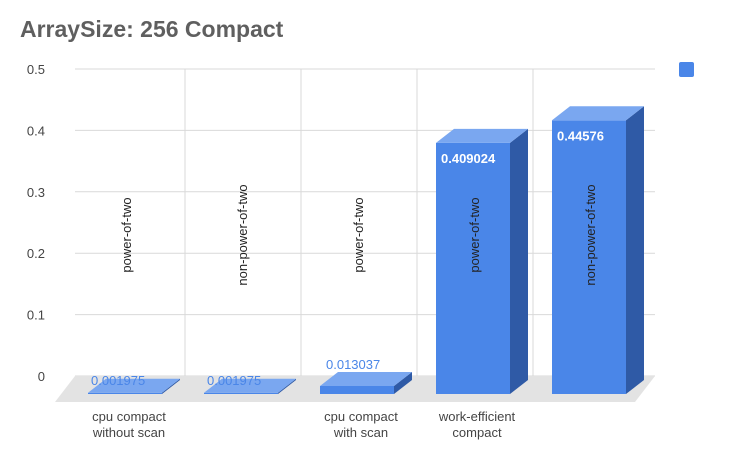  What do you see at coordinates (353, 364) in the screenshot?
I see `data-label: 0.013037` at bounding box center [353, 364].